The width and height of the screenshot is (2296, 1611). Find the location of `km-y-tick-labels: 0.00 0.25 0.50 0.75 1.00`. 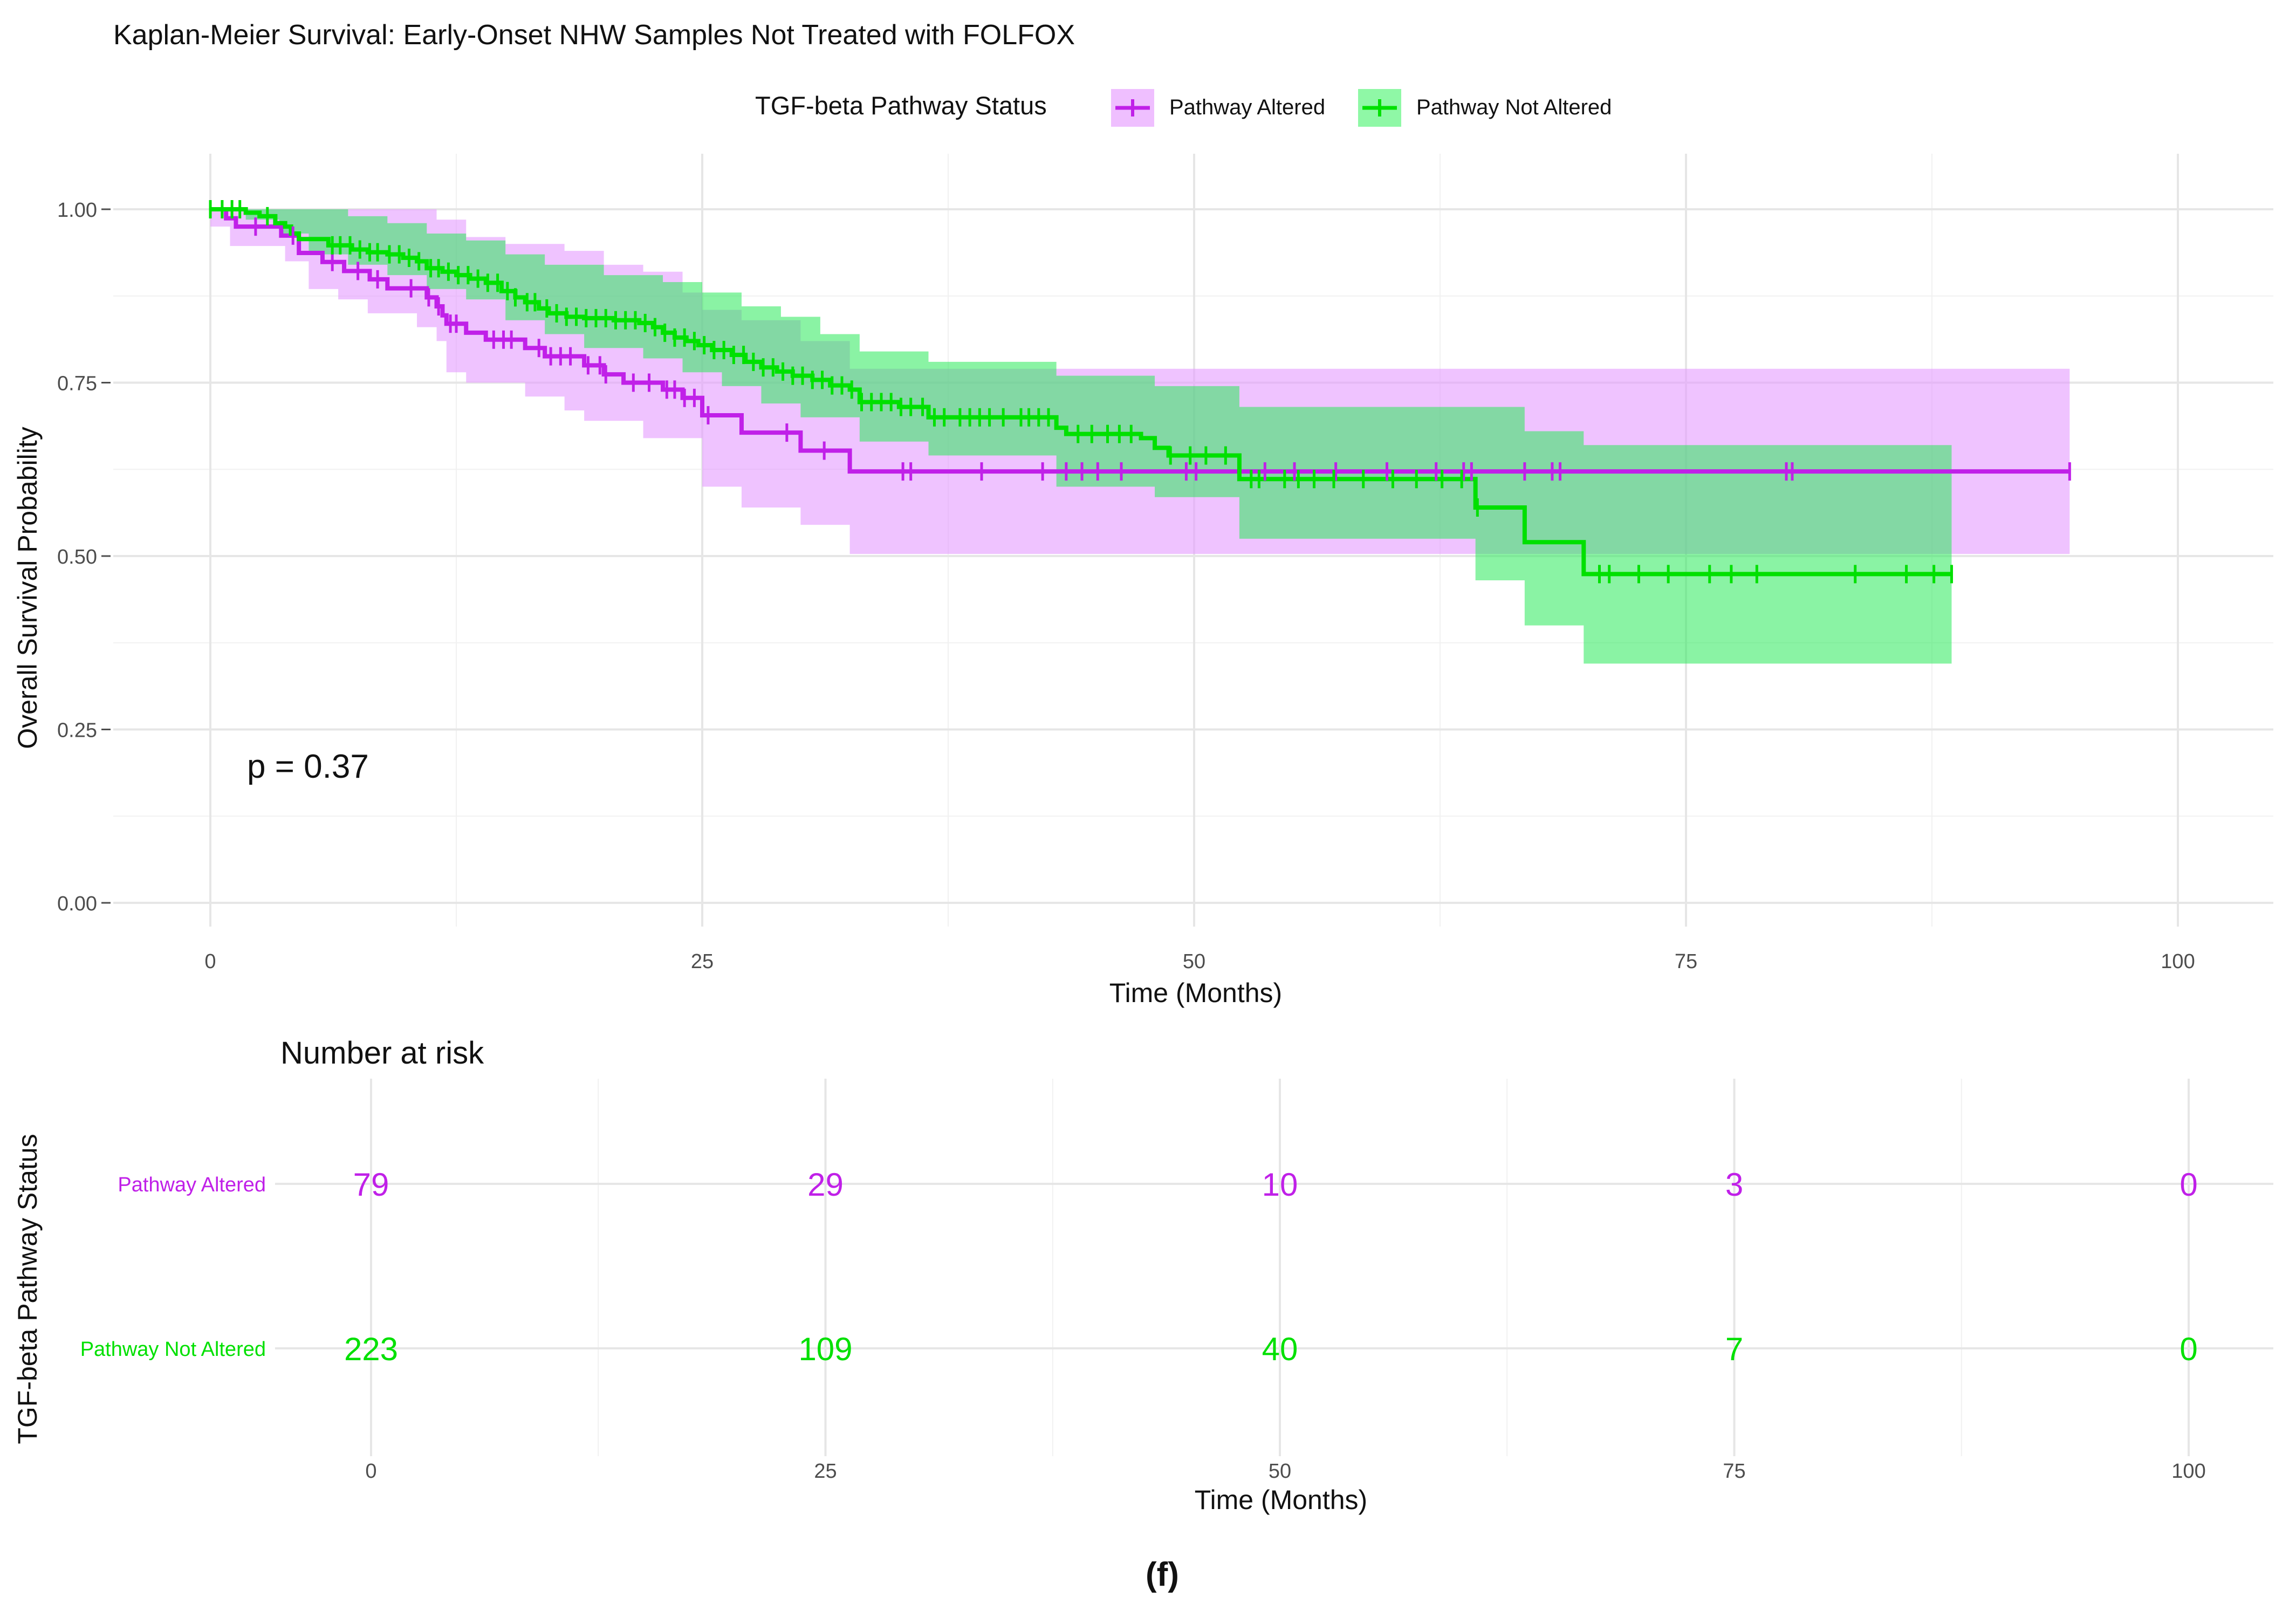

km-y-tick-labels: 0.00 0.25 0.50 0.75 1.00 is located at coordinates (84, 557).